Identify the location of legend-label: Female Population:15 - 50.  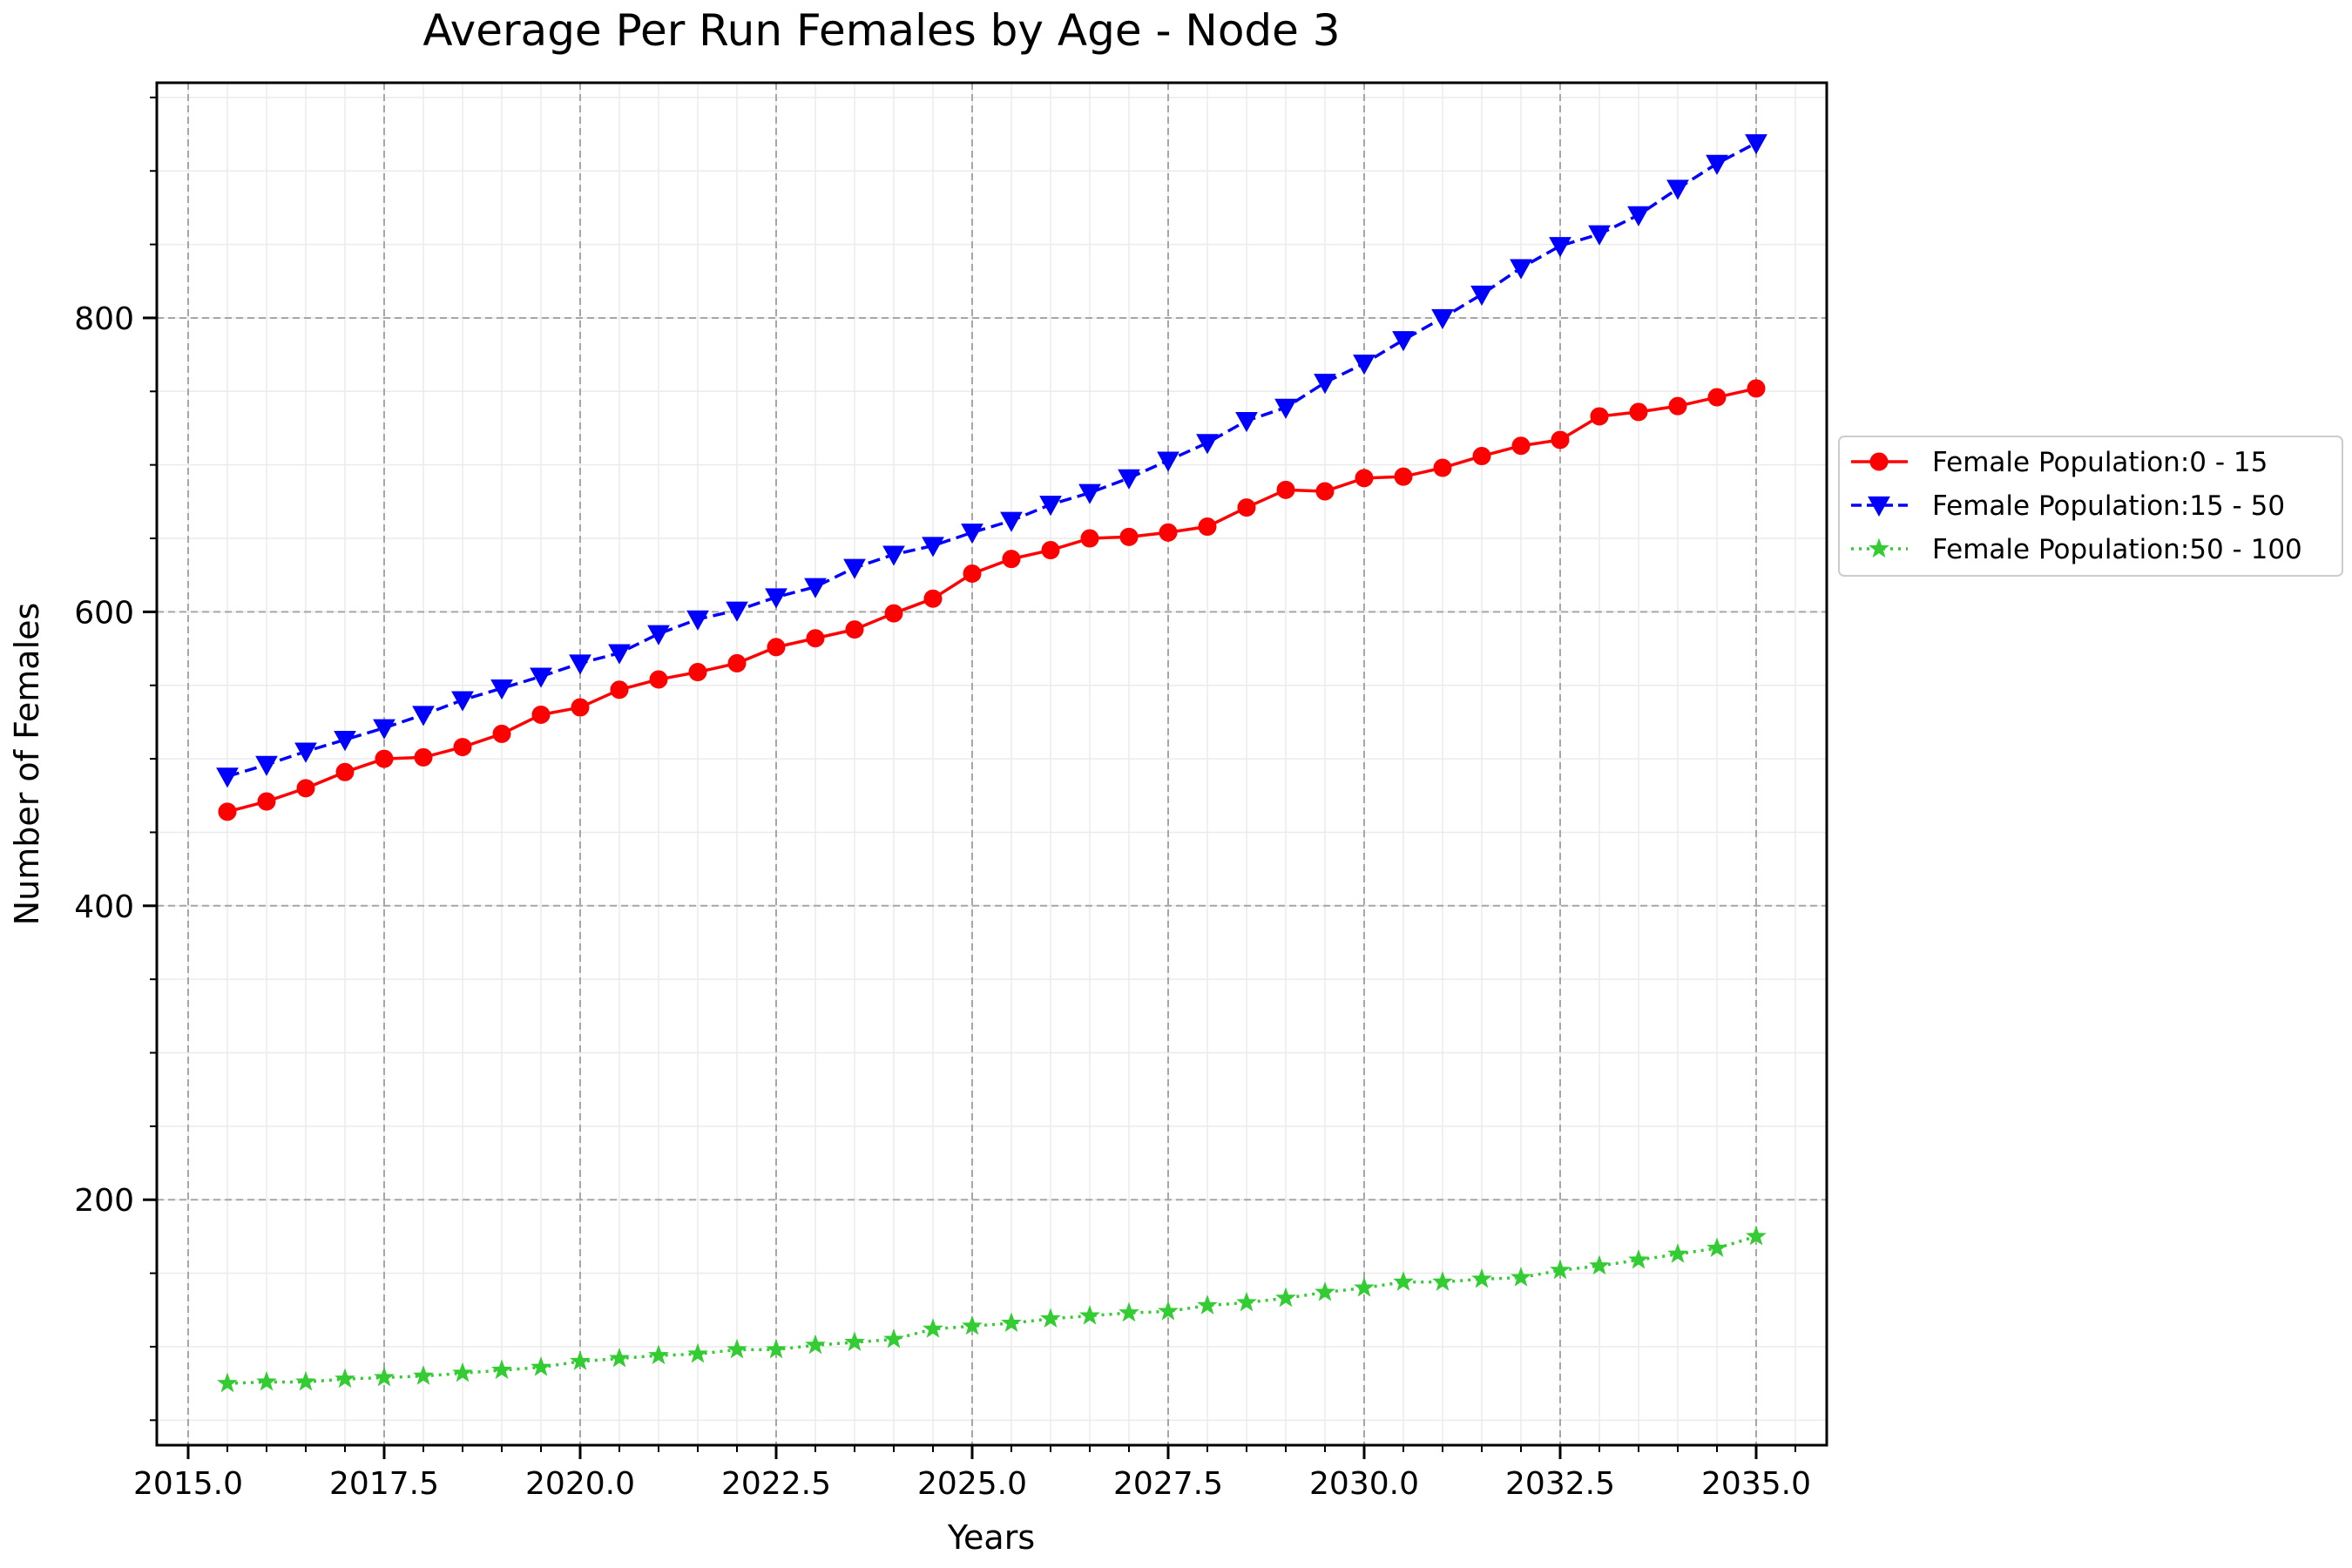
(2108, 506).